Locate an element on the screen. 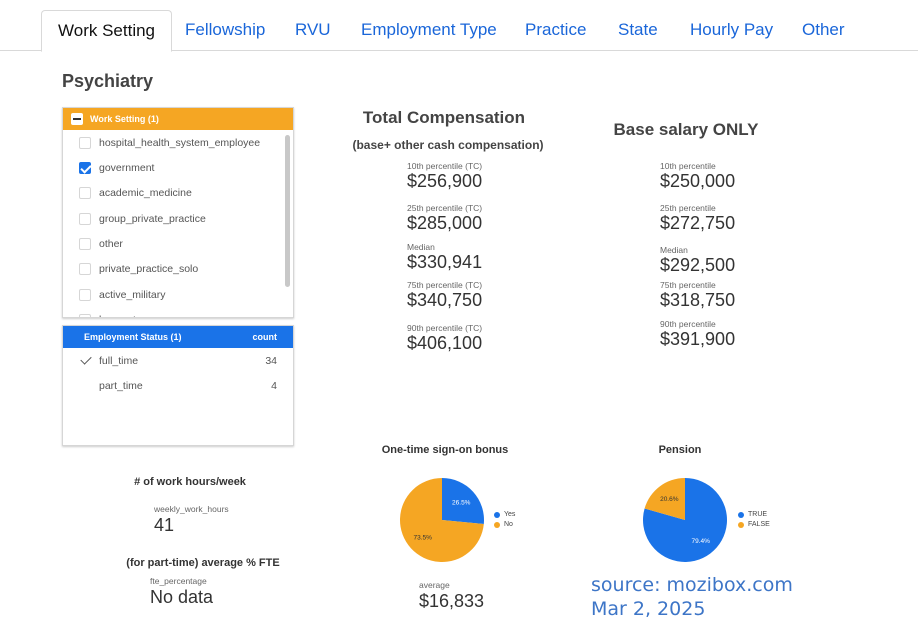  tab-employment-type: Employment Type is located at coordinates (429, 29).